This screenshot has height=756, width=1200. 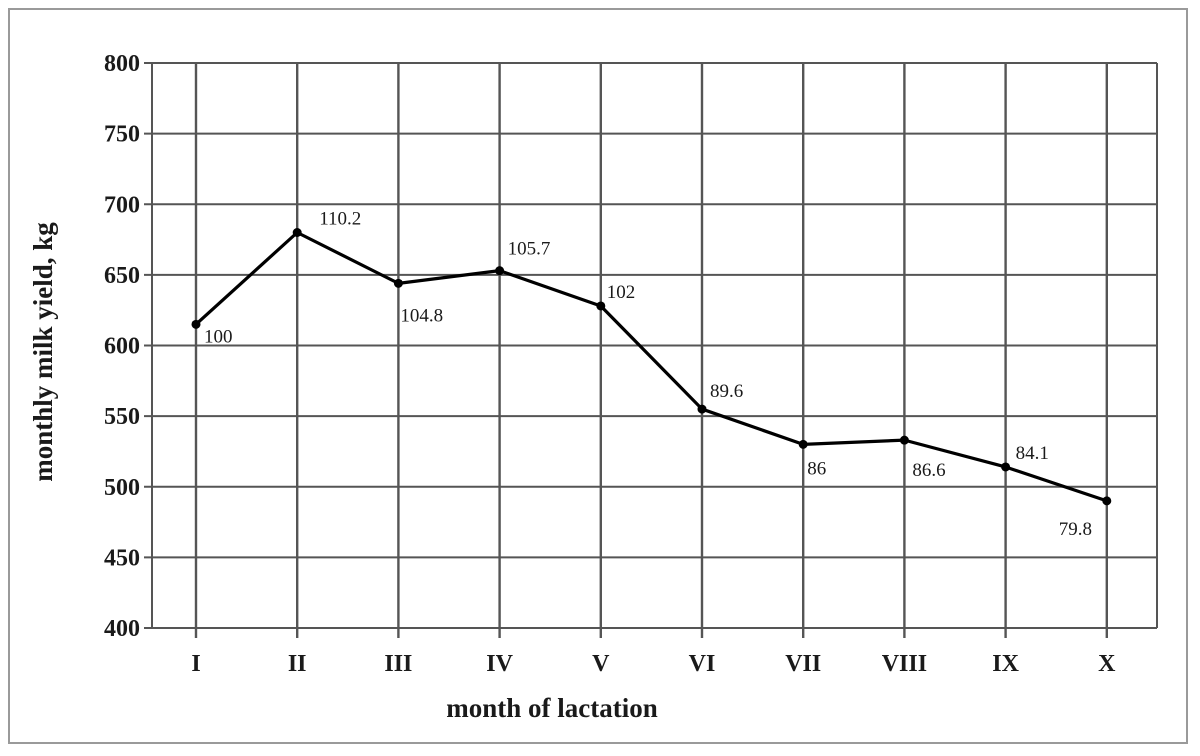 I want to click on point-label: 102, so click(x=621, y=292).